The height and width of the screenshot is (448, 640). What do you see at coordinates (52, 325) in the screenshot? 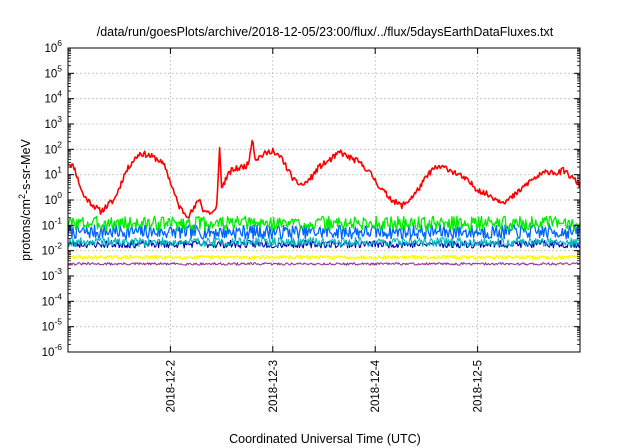
I see `y-tick-label: 10⁻⁵` at bounding box center [52, 325].